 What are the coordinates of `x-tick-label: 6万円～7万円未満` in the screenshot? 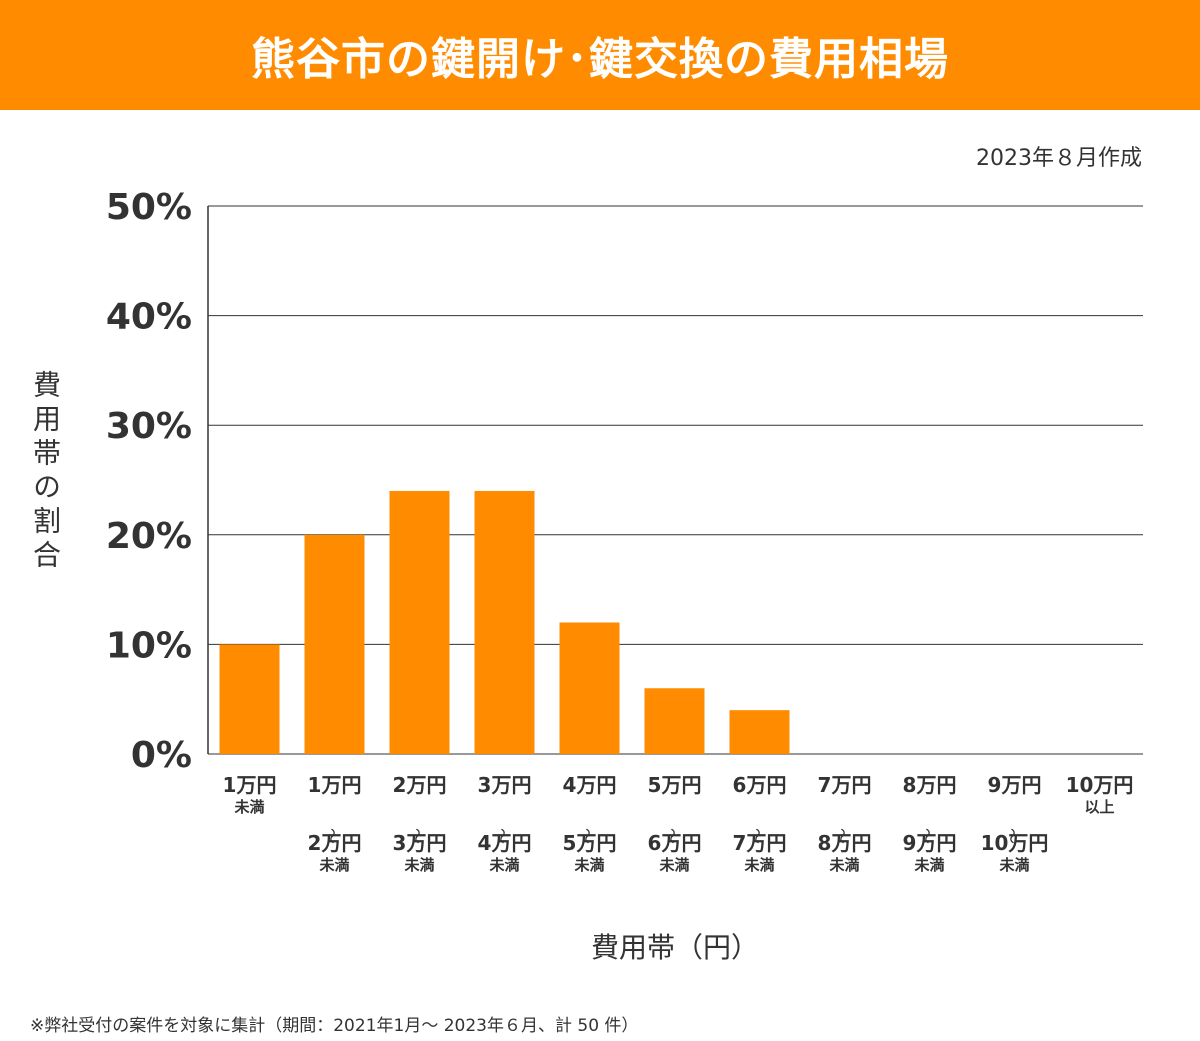 It's located at (760, 823).